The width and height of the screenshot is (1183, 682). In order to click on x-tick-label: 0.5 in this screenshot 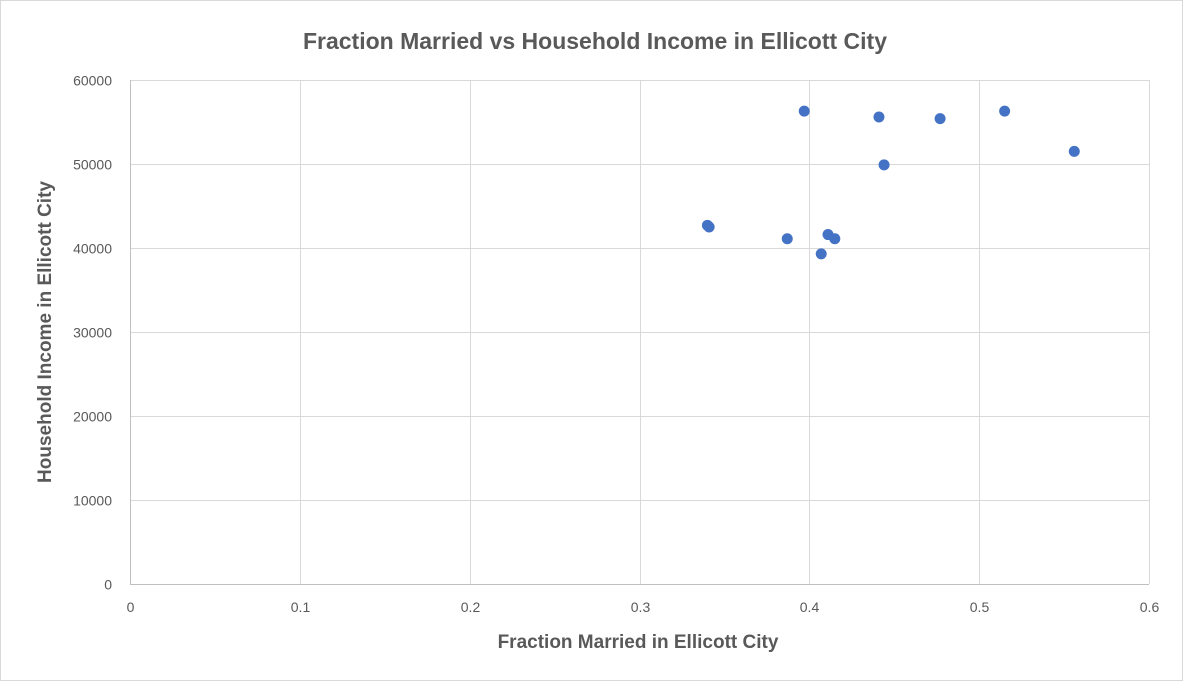, I will do `click(980, 607)`.